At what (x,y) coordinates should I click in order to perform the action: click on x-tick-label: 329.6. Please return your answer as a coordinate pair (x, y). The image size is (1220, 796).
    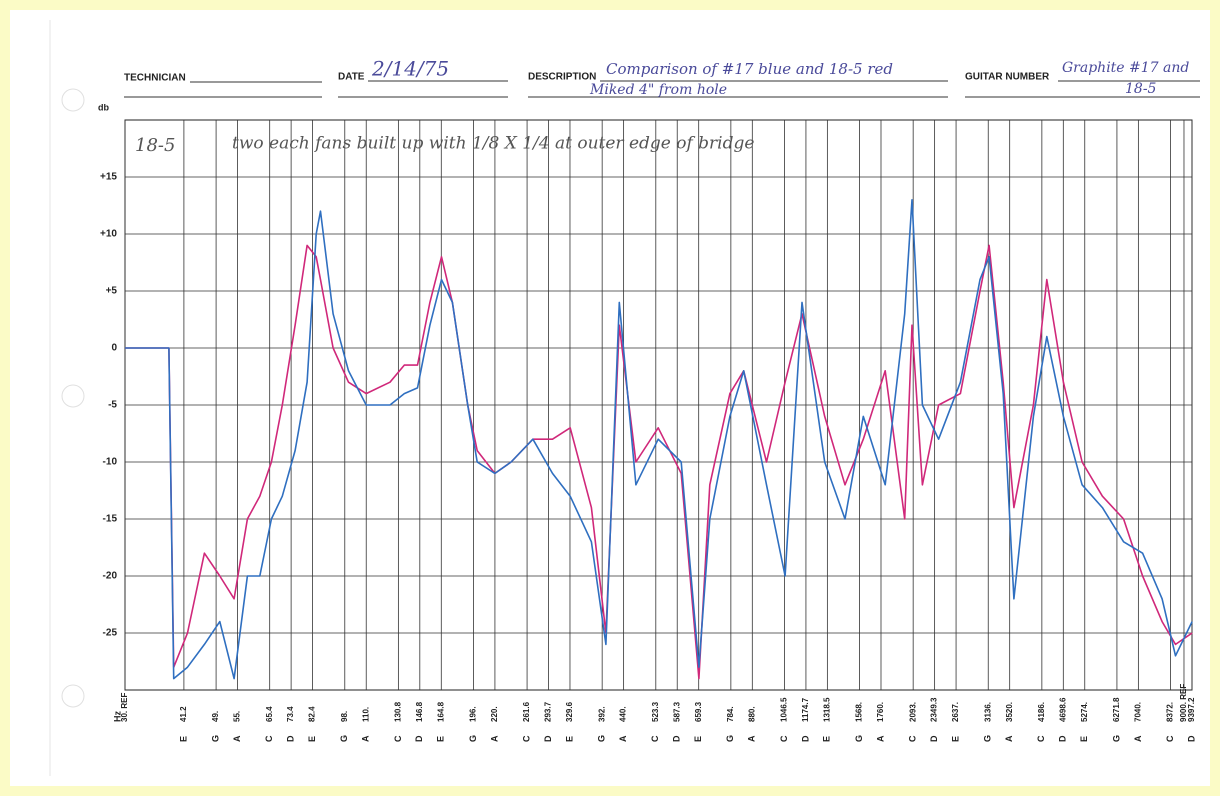
    Looking at the image, I should click on (569, 711).